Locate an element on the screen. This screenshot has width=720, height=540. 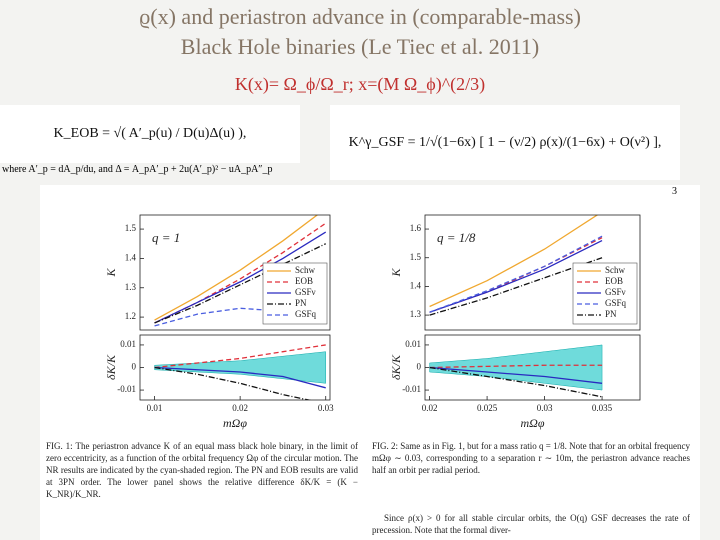
nr-band is located at coordinates (240, 367).